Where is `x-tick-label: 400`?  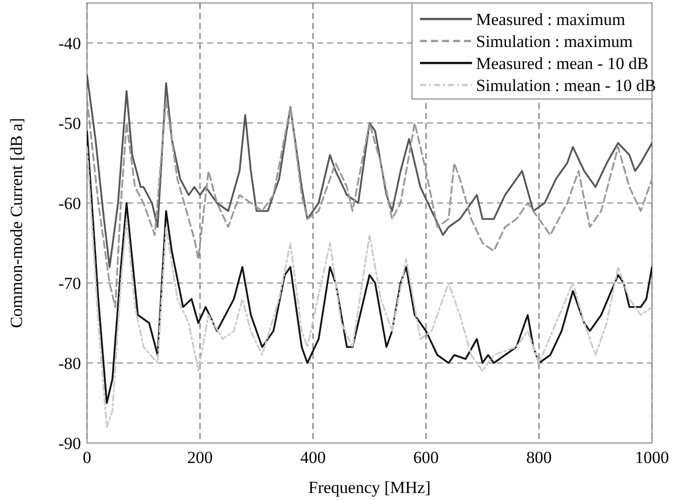
x-tick-label: 400 is located at coordinates (313, 457).